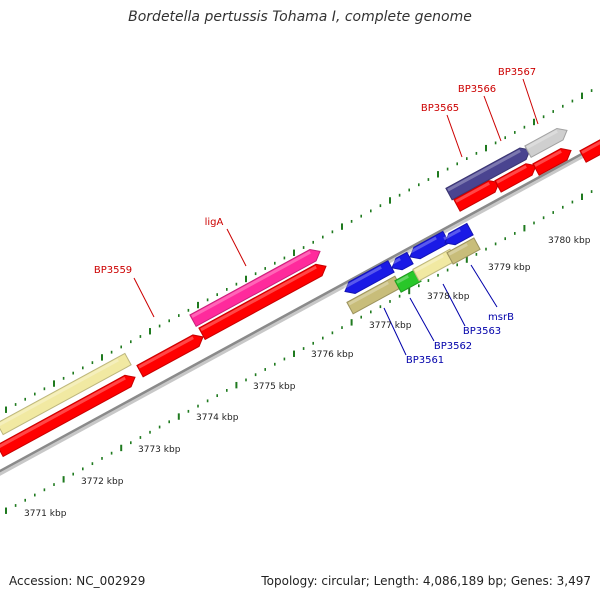 Image resolution: width=600 pixels, height=600 pixels. Describe the element at coordinates (274, 387) in the screenshot. I see `scale-label: 3775 kbp` at that location.